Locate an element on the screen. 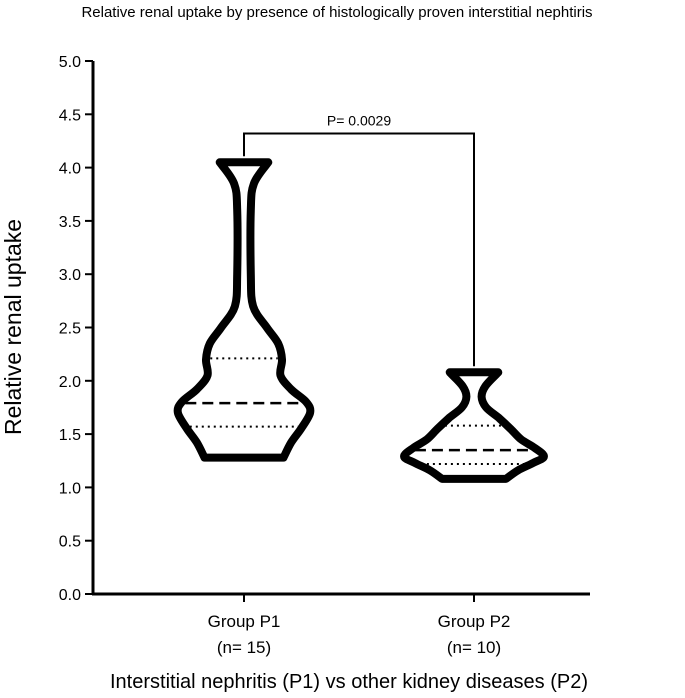  x-tick-label: Group P1 is located at coordinates (244, 621).